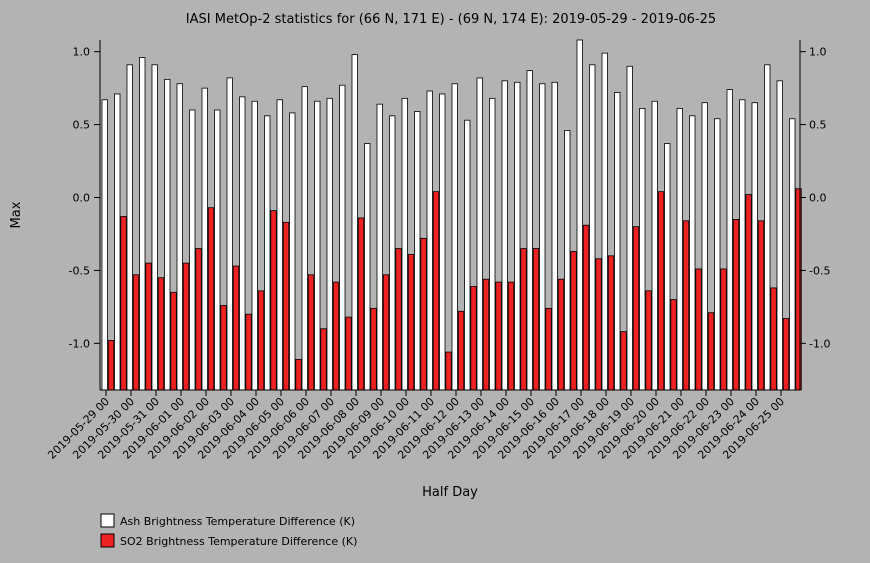  What do you see at coordinates (107, 520) in the screenshot?
I see `legend-swatch-ash` at bounding box center [107, 520].